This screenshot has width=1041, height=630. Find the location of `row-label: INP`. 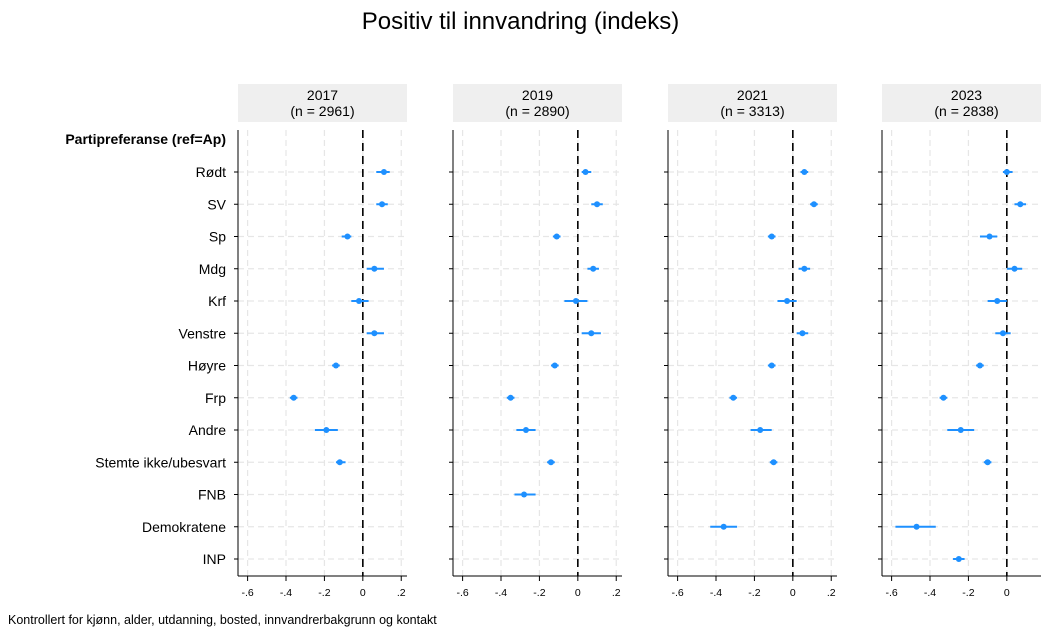

row-label: INP is located at coordinates (214, 559).